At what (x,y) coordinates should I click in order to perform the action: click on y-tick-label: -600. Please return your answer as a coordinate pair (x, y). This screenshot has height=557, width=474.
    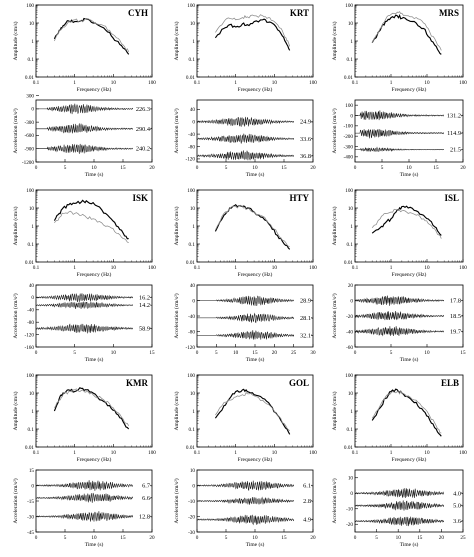
    Looking at the image, I should click on (29, 136).